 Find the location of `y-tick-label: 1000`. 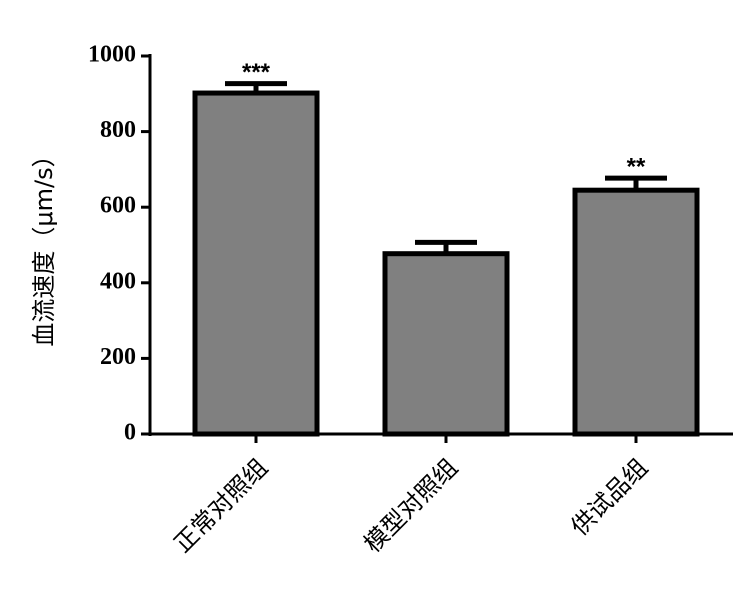

y-tick-label: 1000 is located at coordinates (112, 55).